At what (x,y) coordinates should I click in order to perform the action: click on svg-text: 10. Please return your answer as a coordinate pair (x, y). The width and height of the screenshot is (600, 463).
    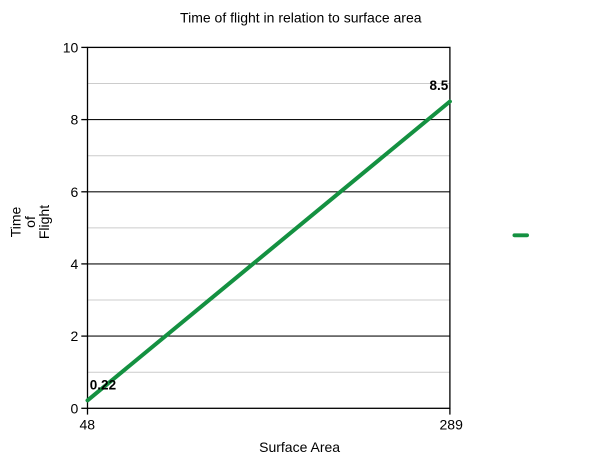
    Looking at the image, I should click on (71, 47).